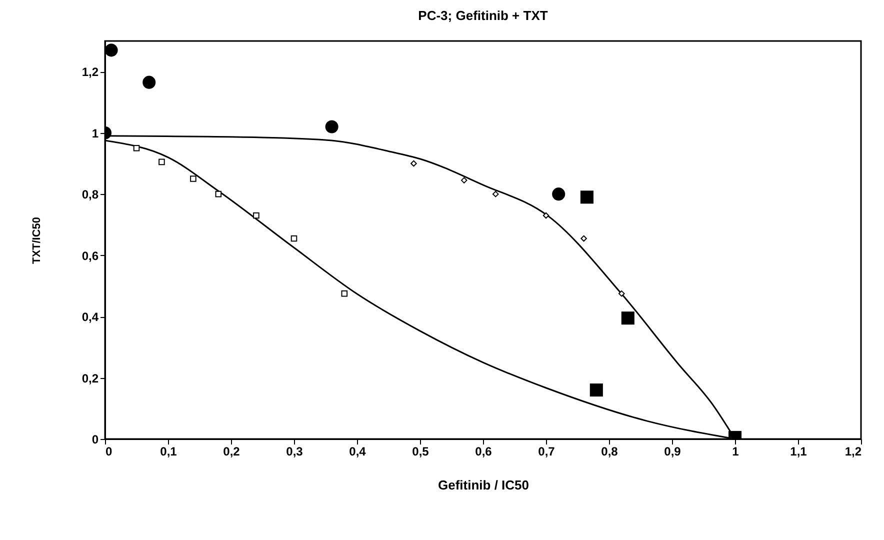 The image size is (884, 540). Describe the element at coordinates (90, 378) in the screenshot. I see `y-tick-label: 0,2` at that location.